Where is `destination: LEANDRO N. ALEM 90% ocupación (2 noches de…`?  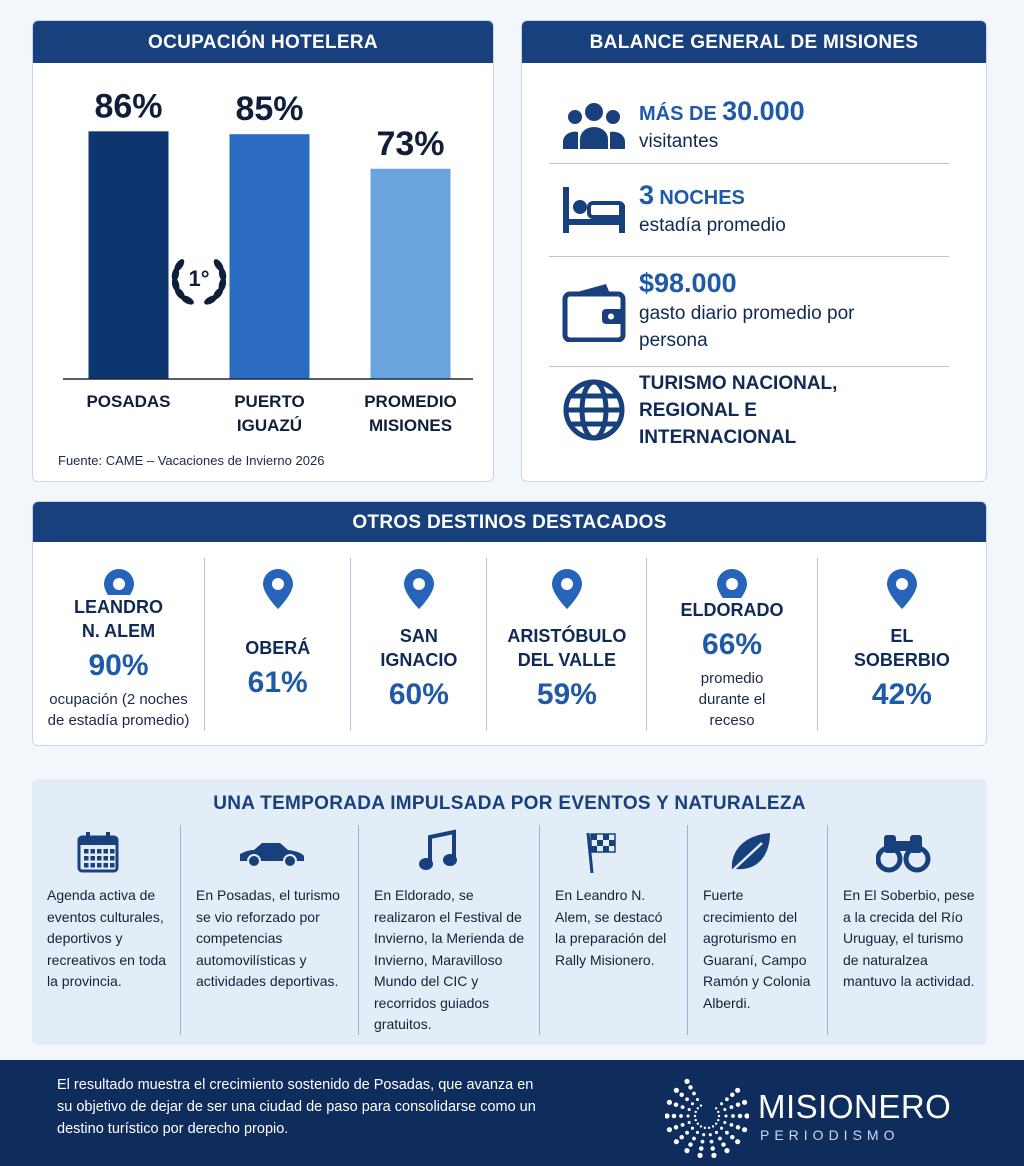
destination: LEANDRO N. ALEM 90% ocupación (2 noches de… is located at coordinates (119, 644).